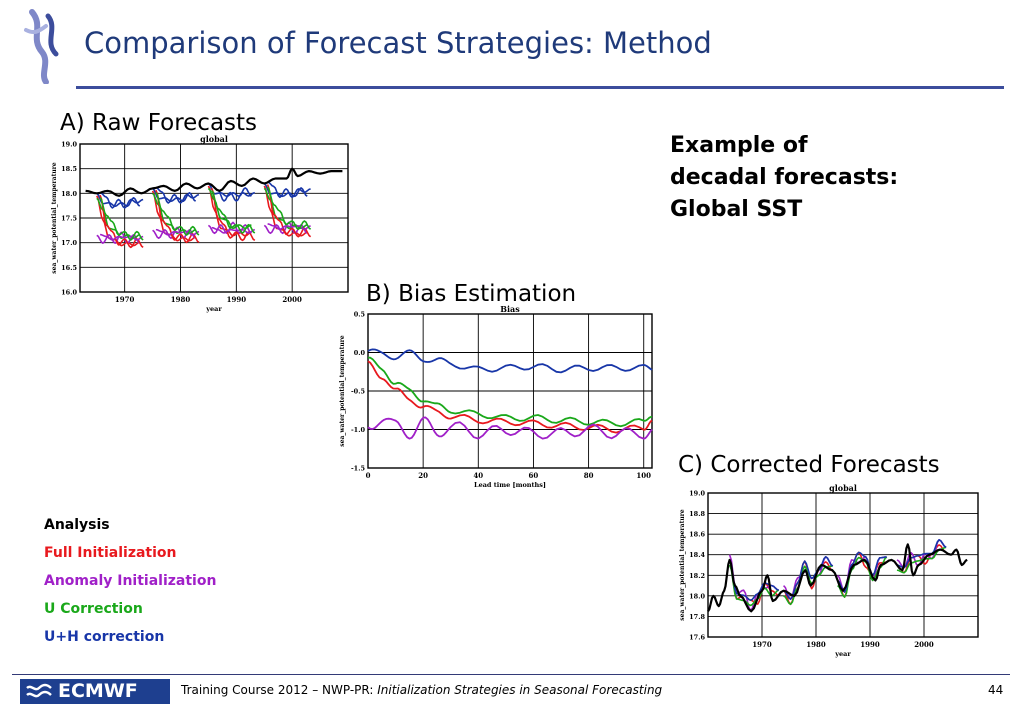 Image resolution: width=1023 pixels, height=708 pixels. I want to click on bias-x-tick-label: 100, so click(643, 475).